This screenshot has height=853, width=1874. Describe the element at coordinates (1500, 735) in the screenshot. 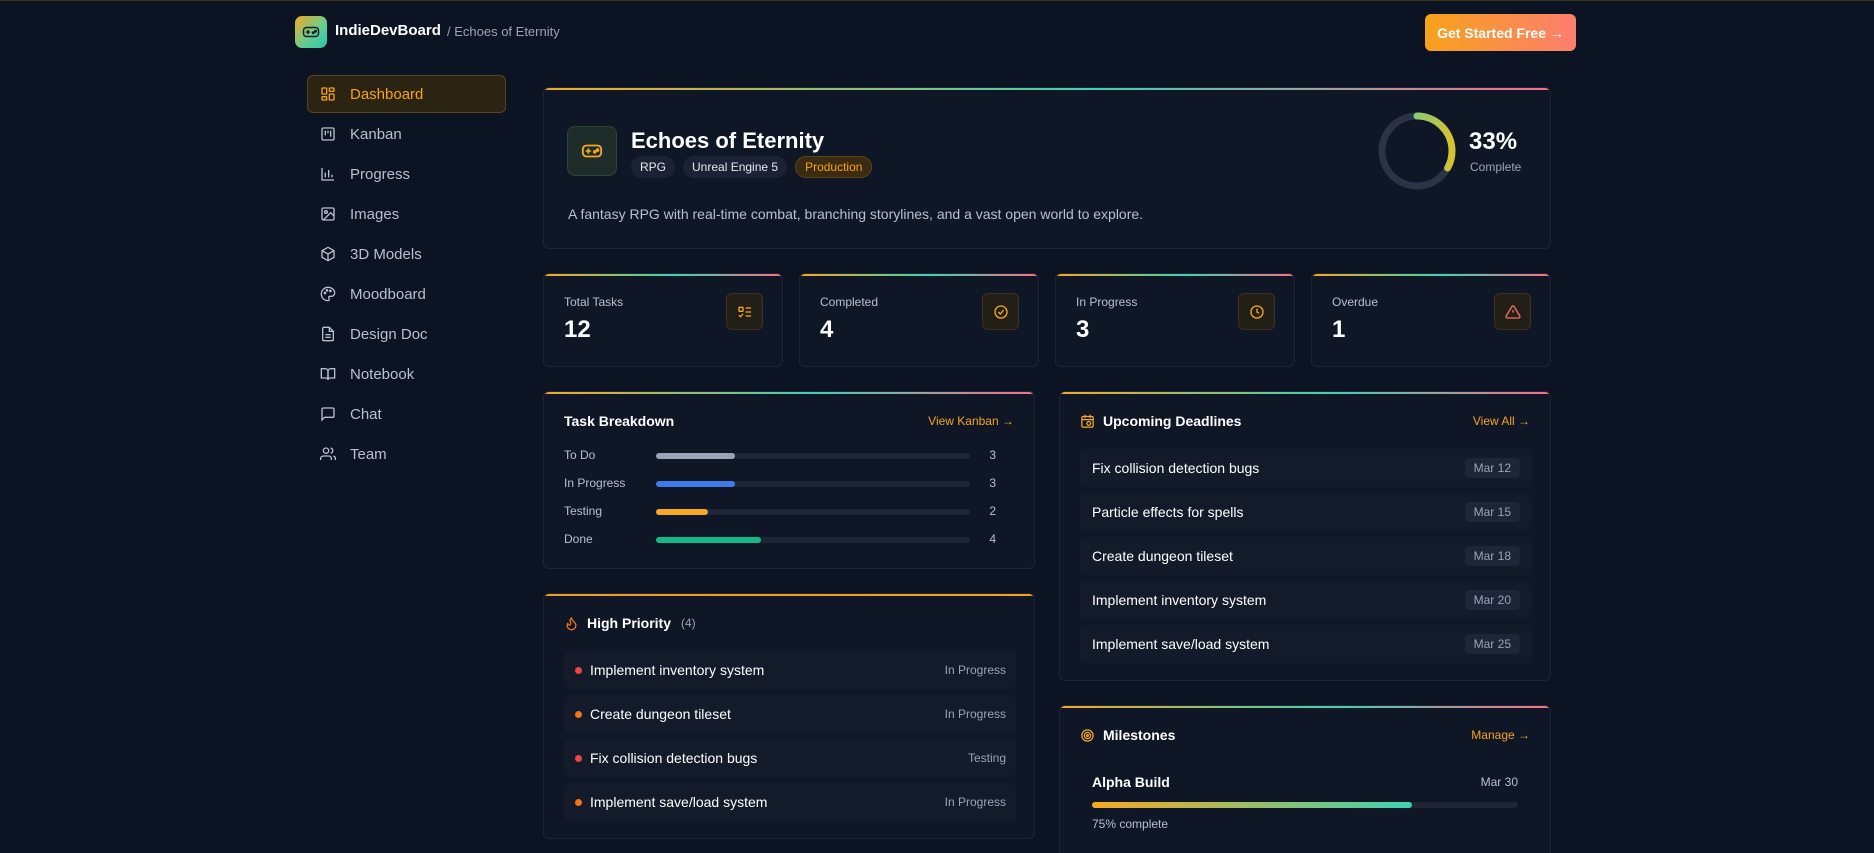

I see `manage-milestones-link: Manage →` at that location.